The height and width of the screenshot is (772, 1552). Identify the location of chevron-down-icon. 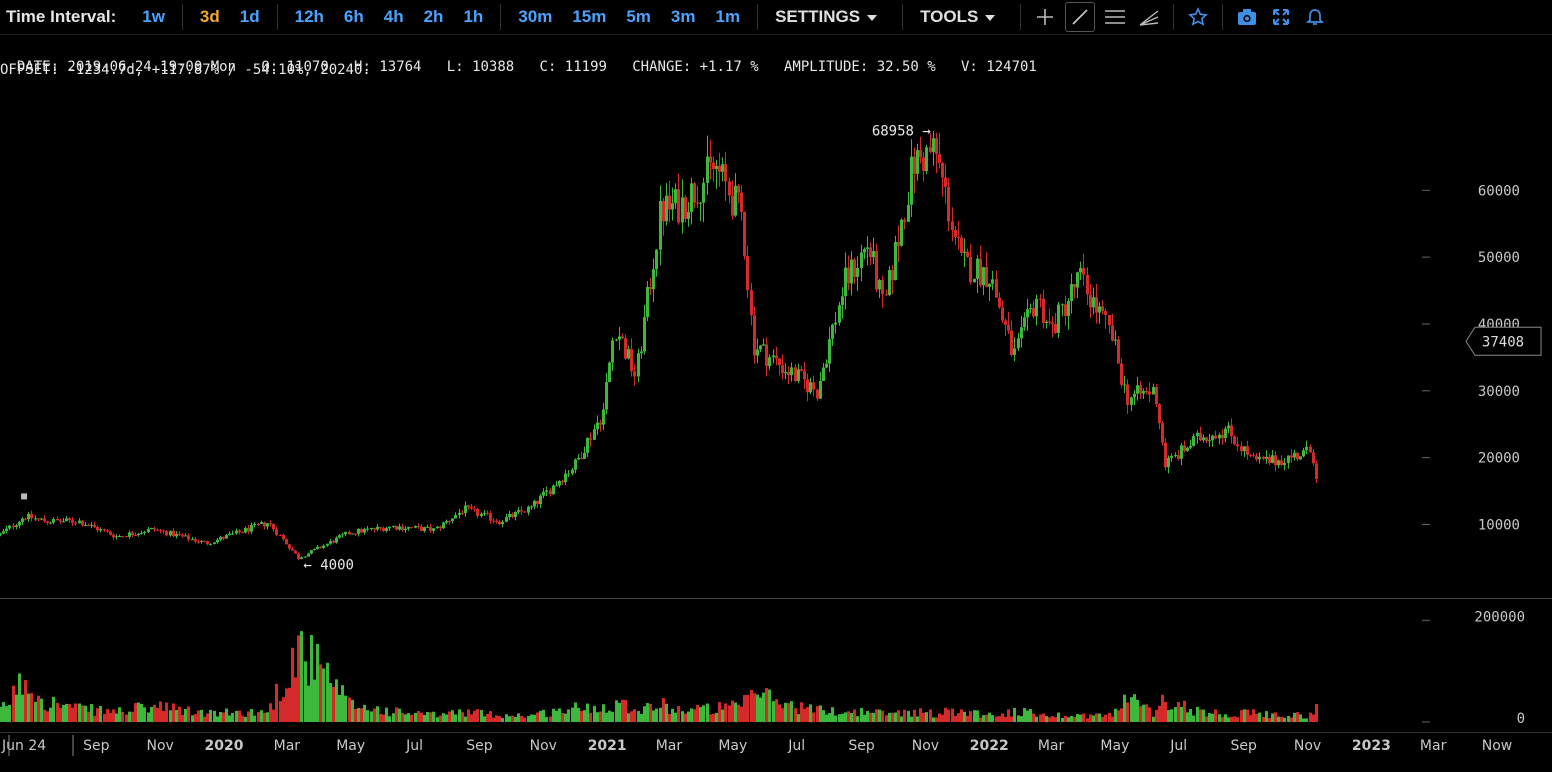
(872, 17).